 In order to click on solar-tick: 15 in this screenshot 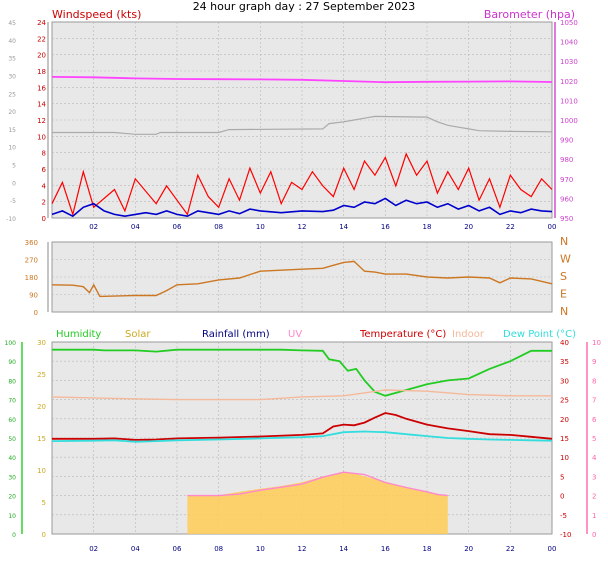, I will do `click(41, 439)`.